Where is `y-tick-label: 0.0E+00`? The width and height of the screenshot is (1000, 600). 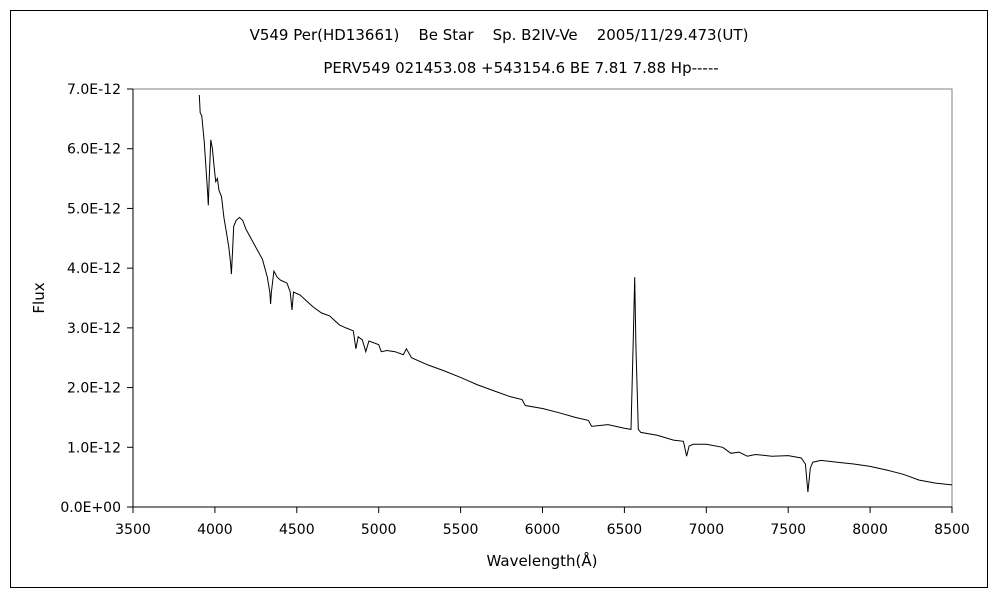
y-tick-label: 0.0E+00 is located at coordinates (90, 508).